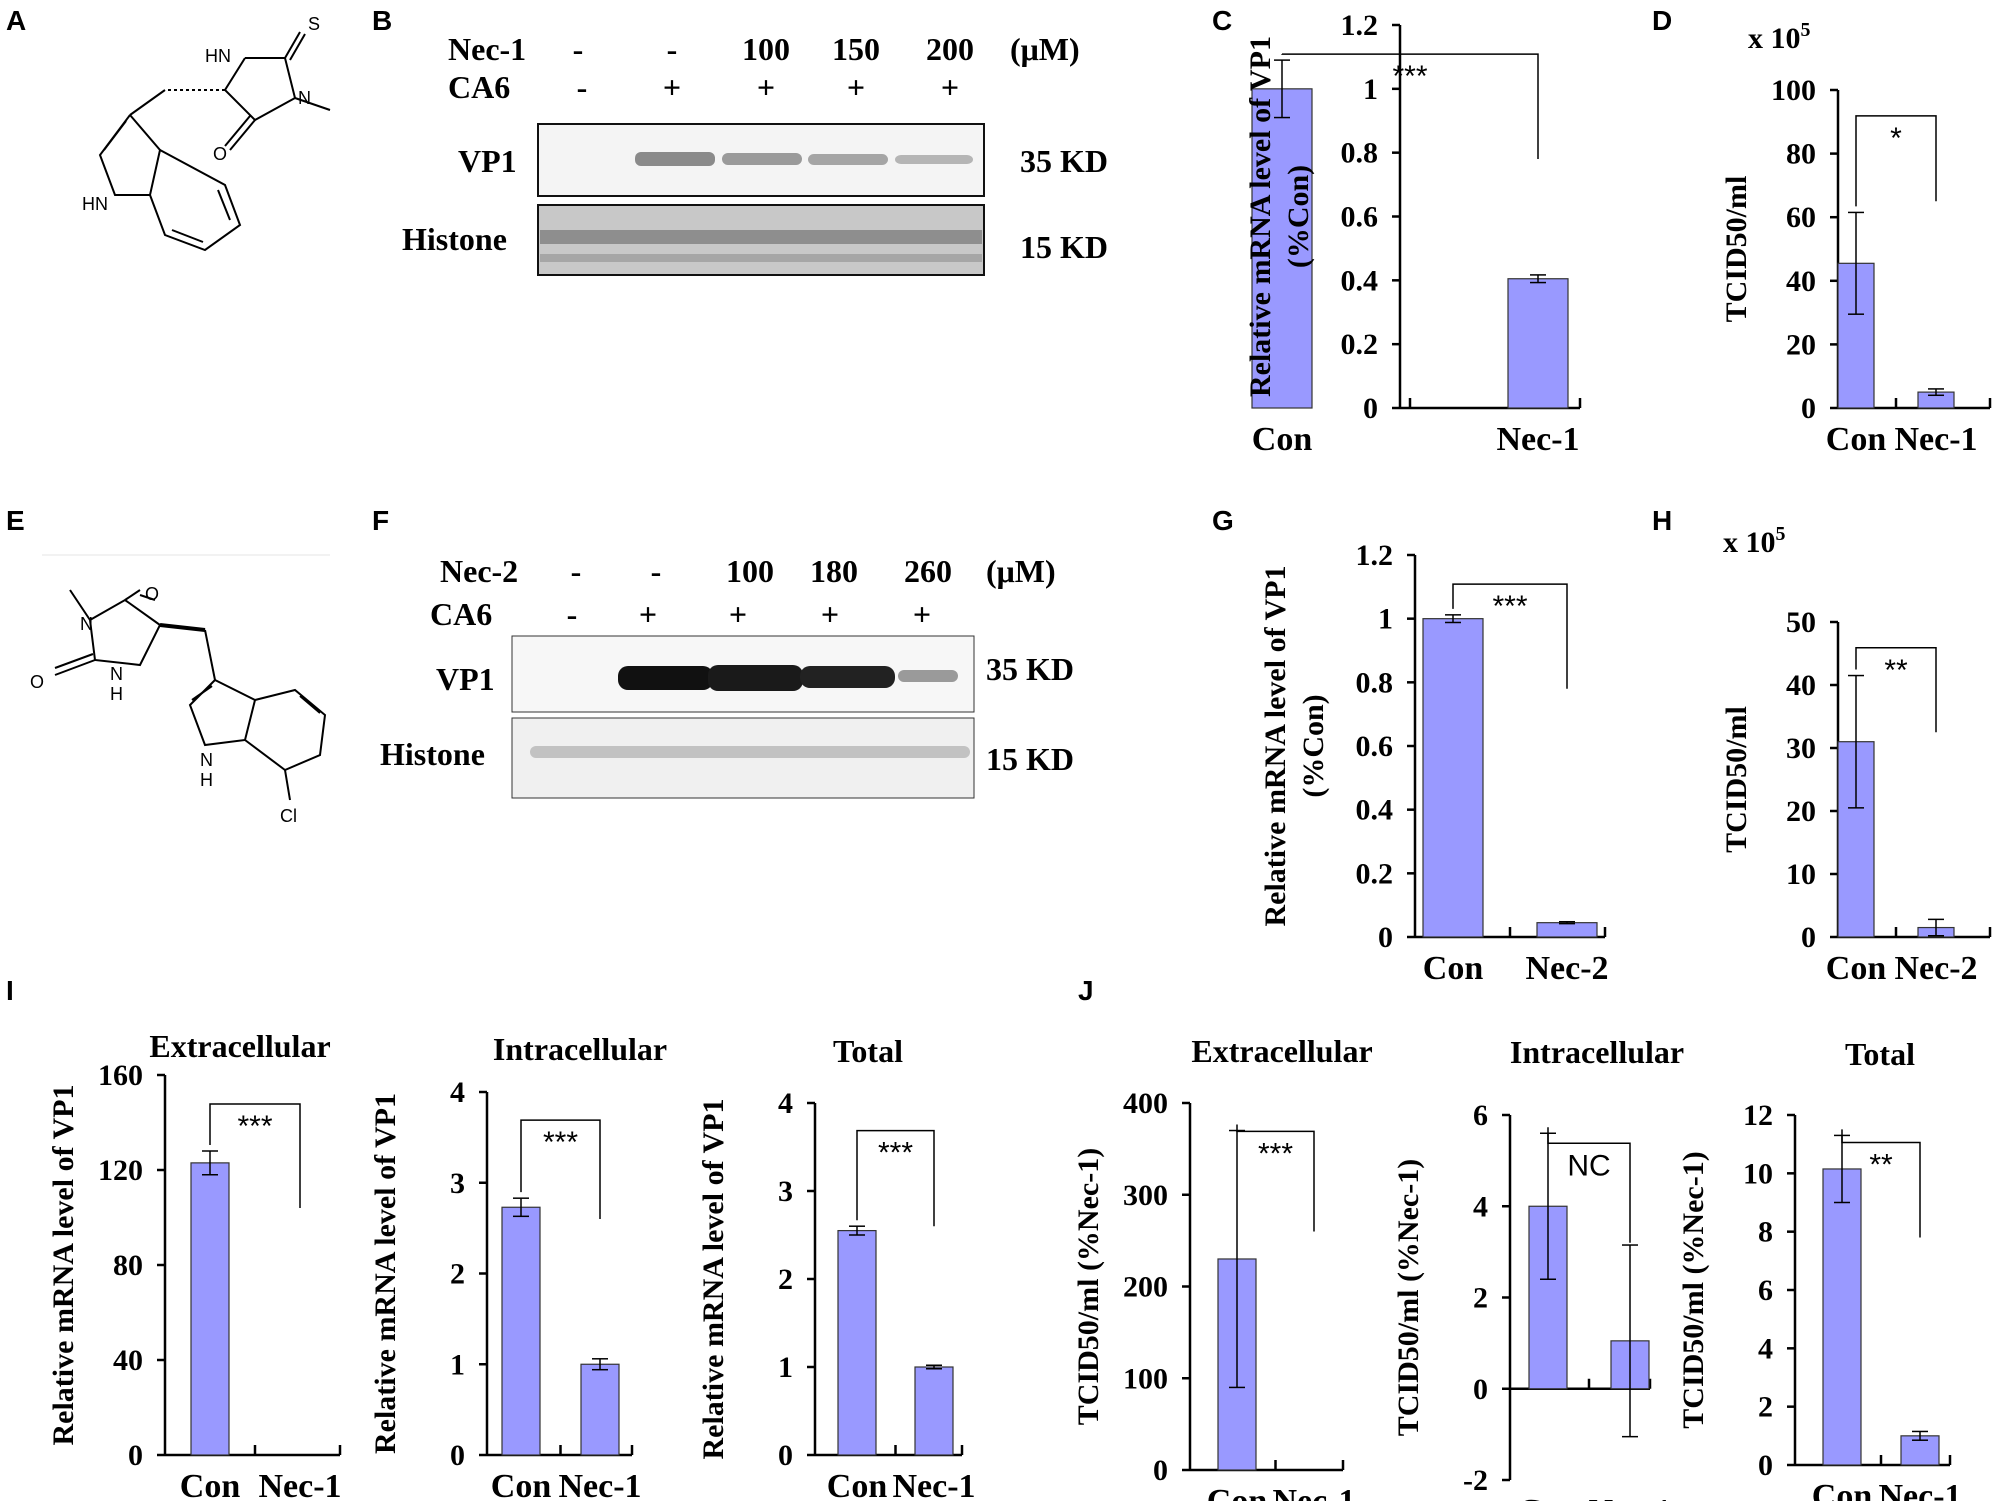  What do you see at coordinates (16, 20) in the screenshot?
I see `panel-label-a: A` at bounding box center [16, 20].